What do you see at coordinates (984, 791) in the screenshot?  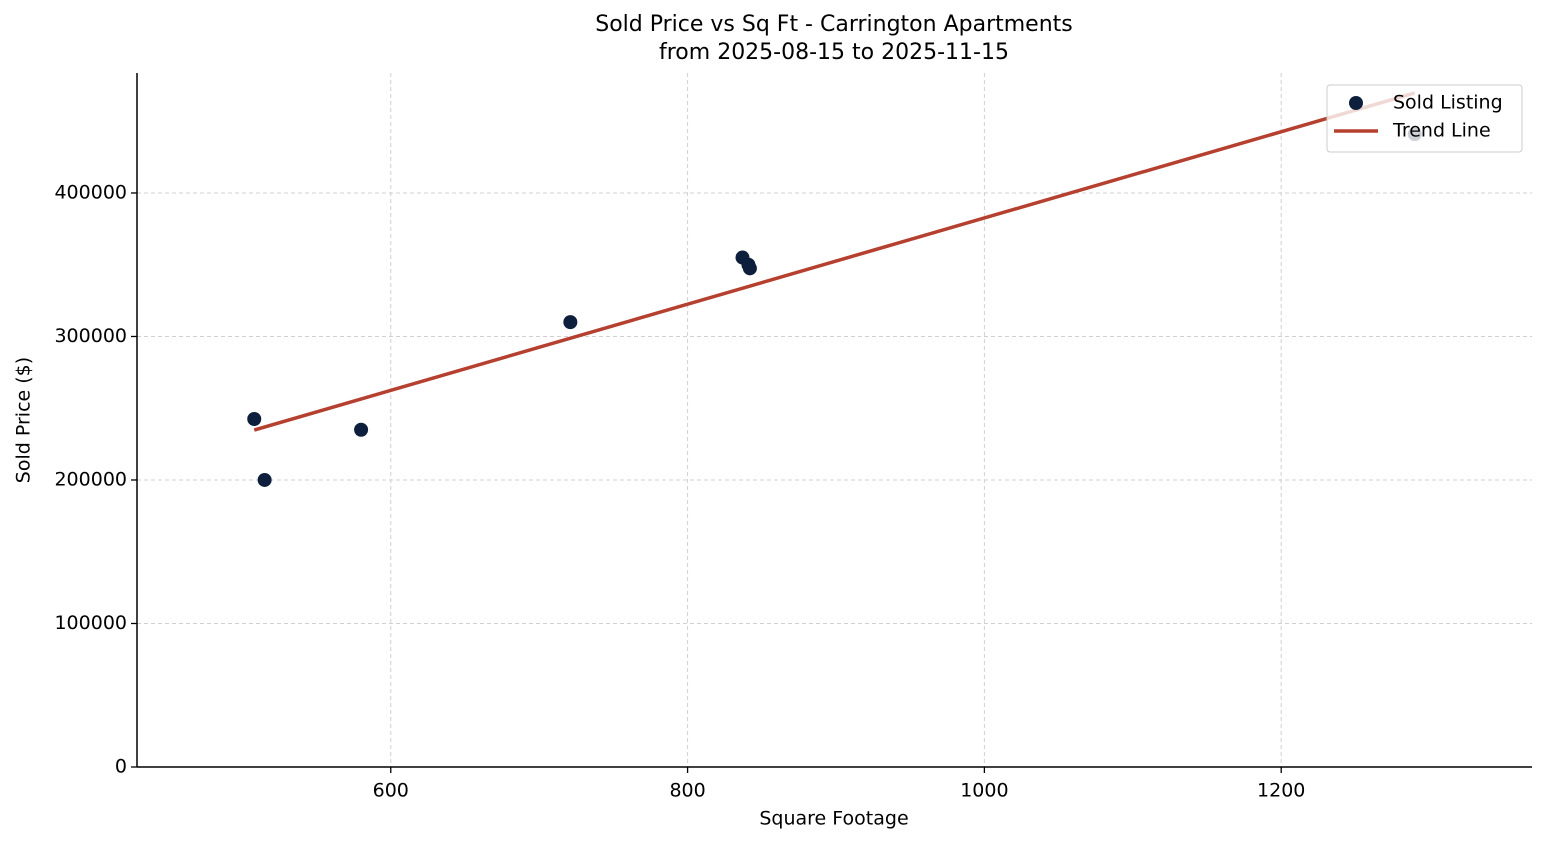 I see `x-tick-label: 1000` at bounding box center [984, 791].